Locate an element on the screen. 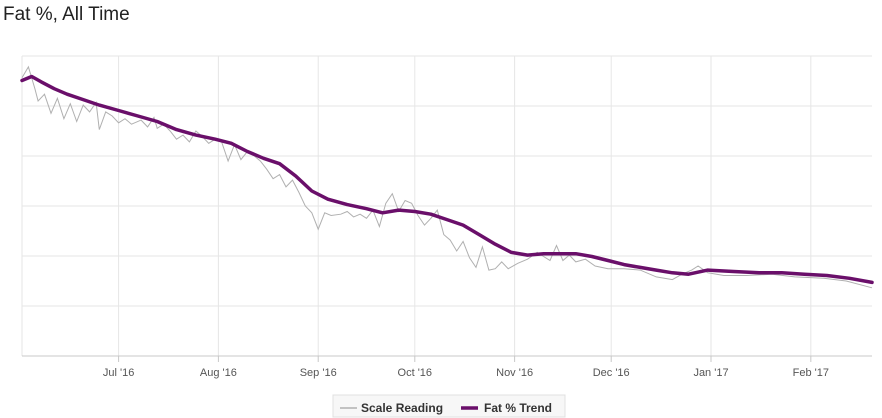  legend-item-fat-trend: Fat % Trend is located at coordinates (506, 408).